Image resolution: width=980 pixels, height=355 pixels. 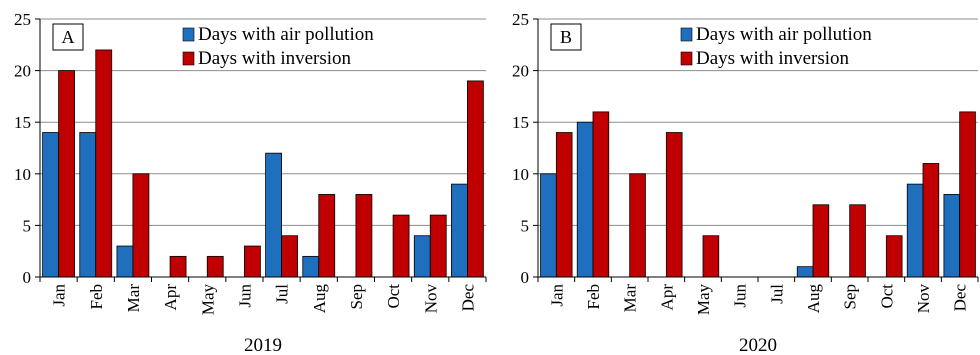 I want to click on x-axis-title: 2020, so click(x=758, y=345).